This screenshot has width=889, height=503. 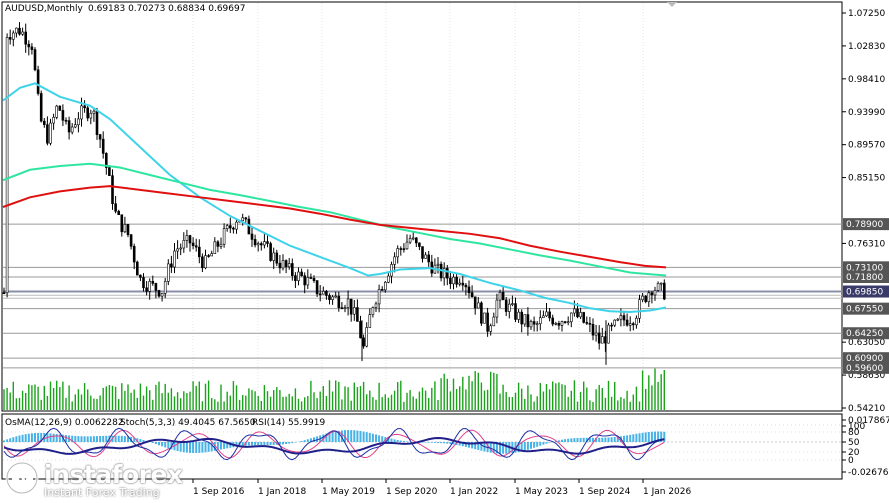 What do you see at coordinates (102, 492) in the screenshot?
I see `logo-tagline: Instant Forex Trading` at bounding box center [102, 492].